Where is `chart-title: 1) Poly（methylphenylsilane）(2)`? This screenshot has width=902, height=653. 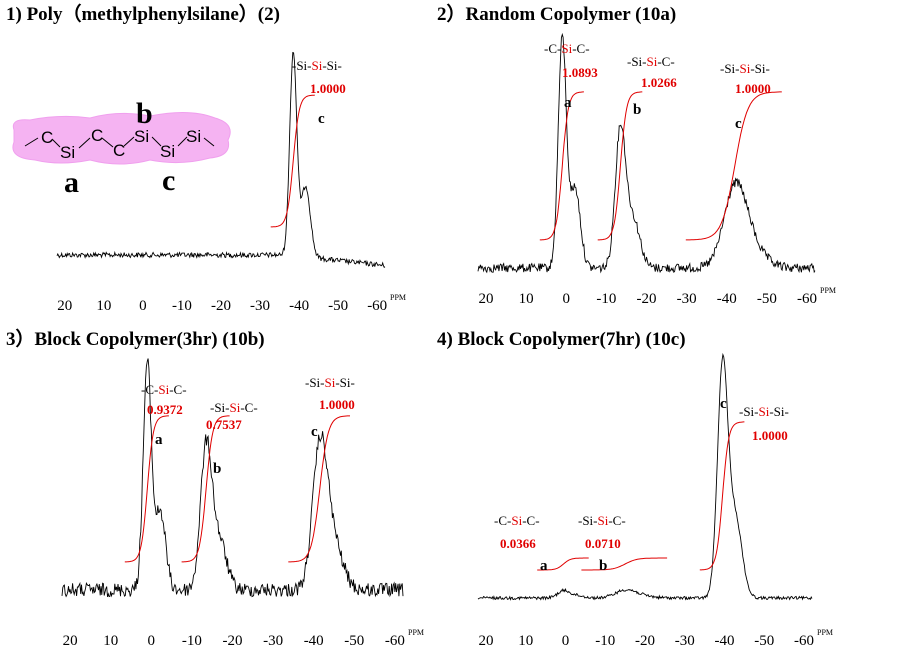
chart-title: 1) Poly（methylphenylsilane）(2) is located at coordinates (143, 13).